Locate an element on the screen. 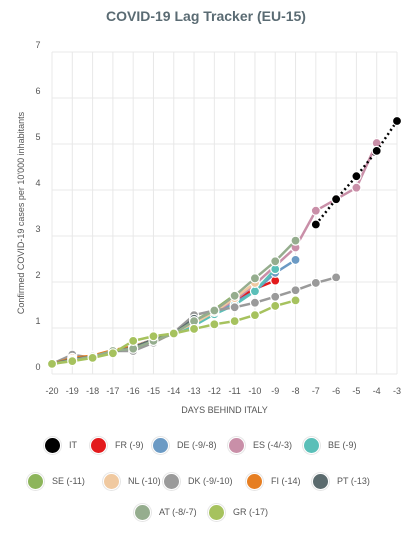 Image resolution: width=412 pixels, height=551 pixels. y-tick-label: 2 is located at coordinates (37, 275).